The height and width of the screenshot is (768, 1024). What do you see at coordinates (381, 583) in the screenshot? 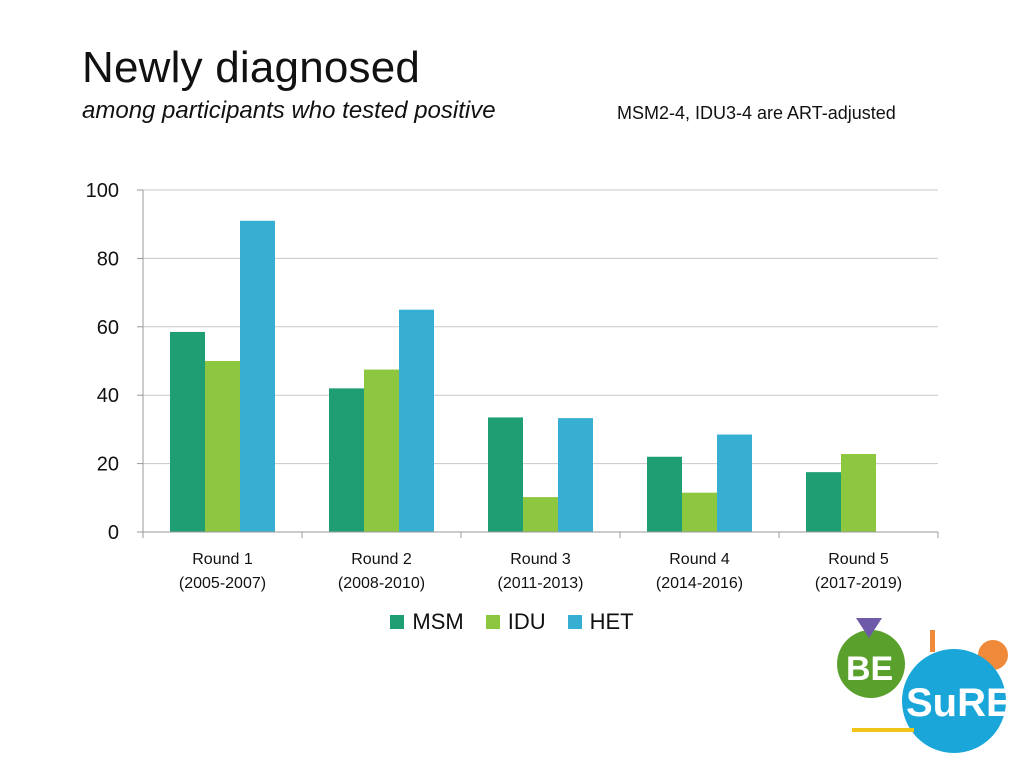
I see `x-label-round-2-line-2: (2008-2010)` at bounding box center [381, 583].